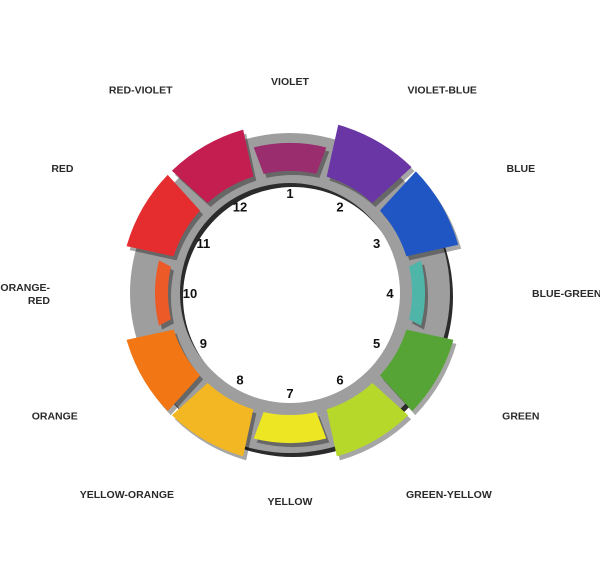  Describe the element at coordinates (449, 495) in the screenshot. I see `segment-name: GREEN-YELLOW` at that location.